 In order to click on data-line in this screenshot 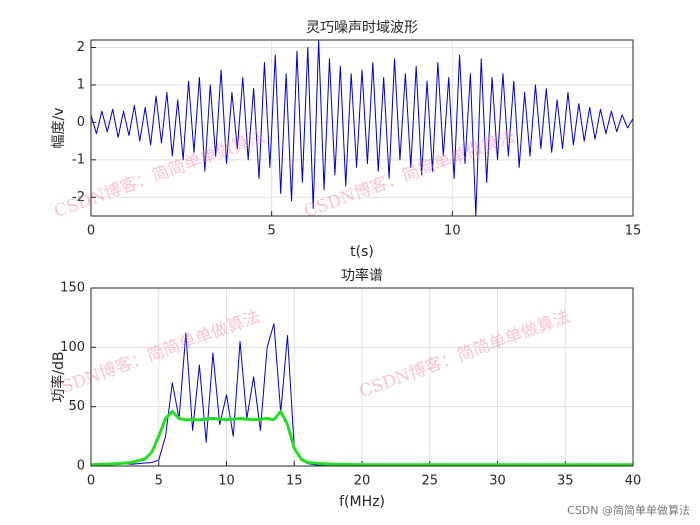, I will do `click(362, 437)`.